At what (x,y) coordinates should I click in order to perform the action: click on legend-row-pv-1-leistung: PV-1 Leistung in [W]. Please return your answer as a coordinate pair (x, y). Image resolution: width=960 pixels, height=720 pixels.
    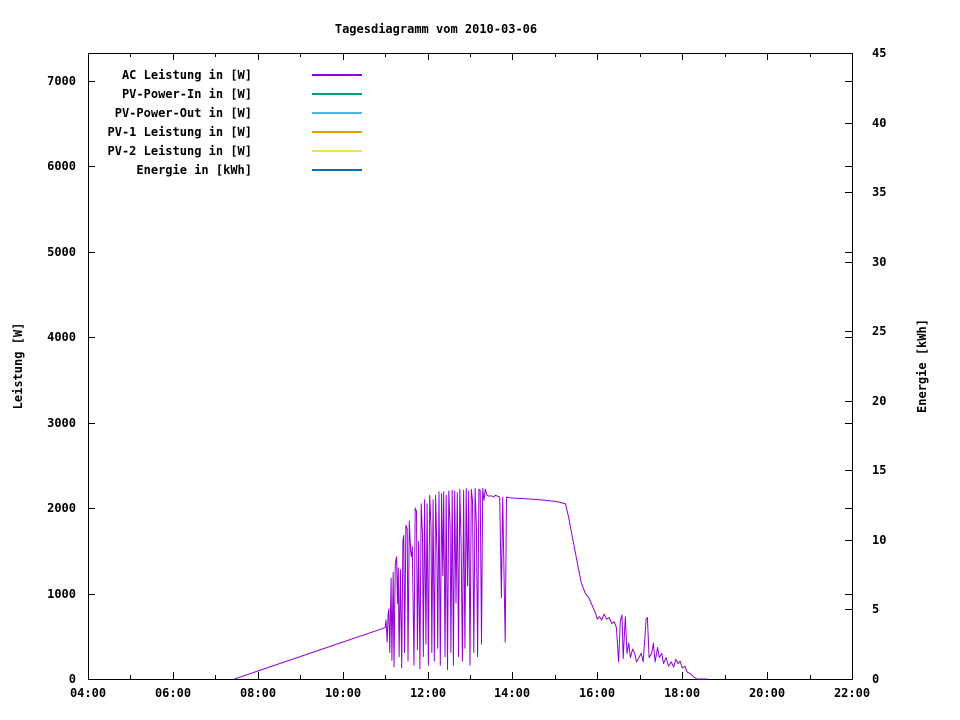
    Looking at the image, I should click on (227, 131).